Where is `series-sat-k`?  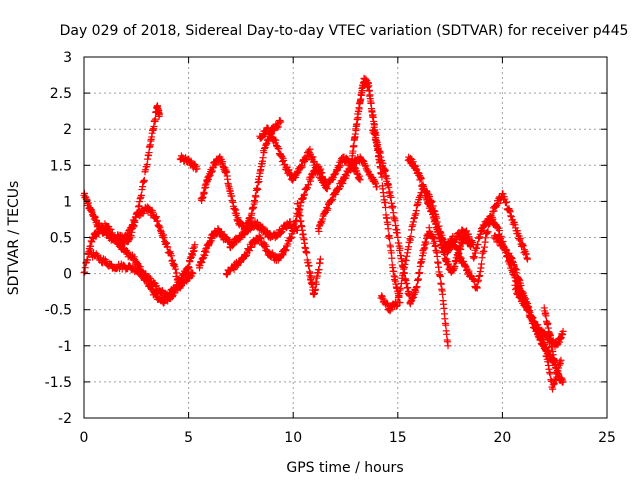
series-sat-k is located at coordinates (347, 194).